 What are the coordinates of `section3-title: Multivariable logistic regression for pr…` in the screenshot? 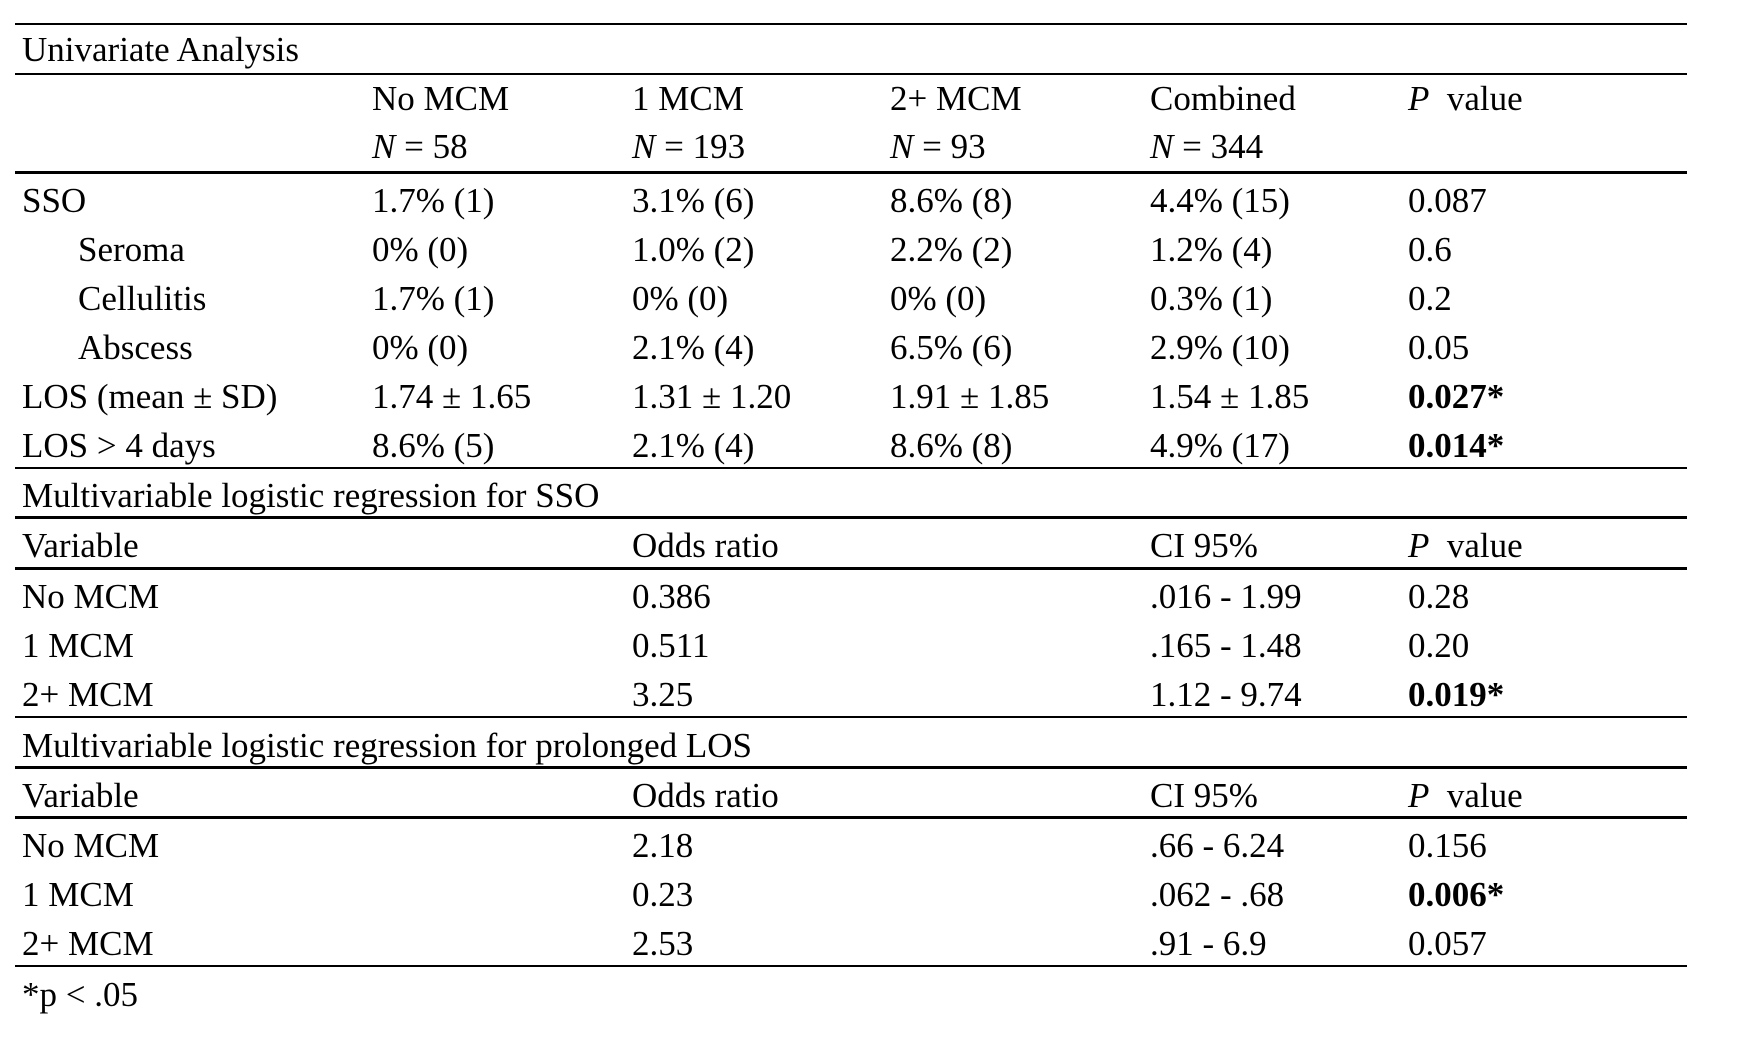 It's located at (387, 745).